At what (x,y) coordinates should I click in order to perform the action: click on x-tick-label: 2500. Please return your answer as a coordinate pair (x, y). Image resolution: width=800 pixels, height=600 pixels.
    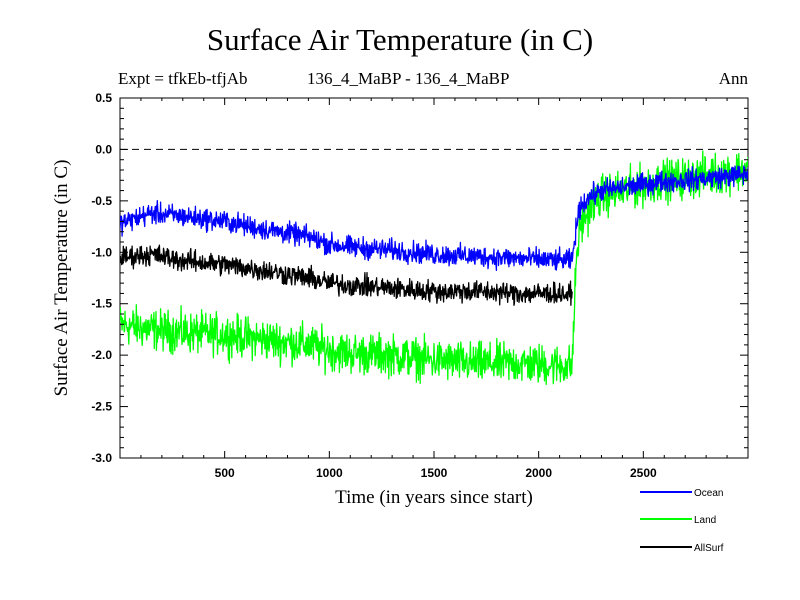
    Looking at the image, I should click on (643, 473).